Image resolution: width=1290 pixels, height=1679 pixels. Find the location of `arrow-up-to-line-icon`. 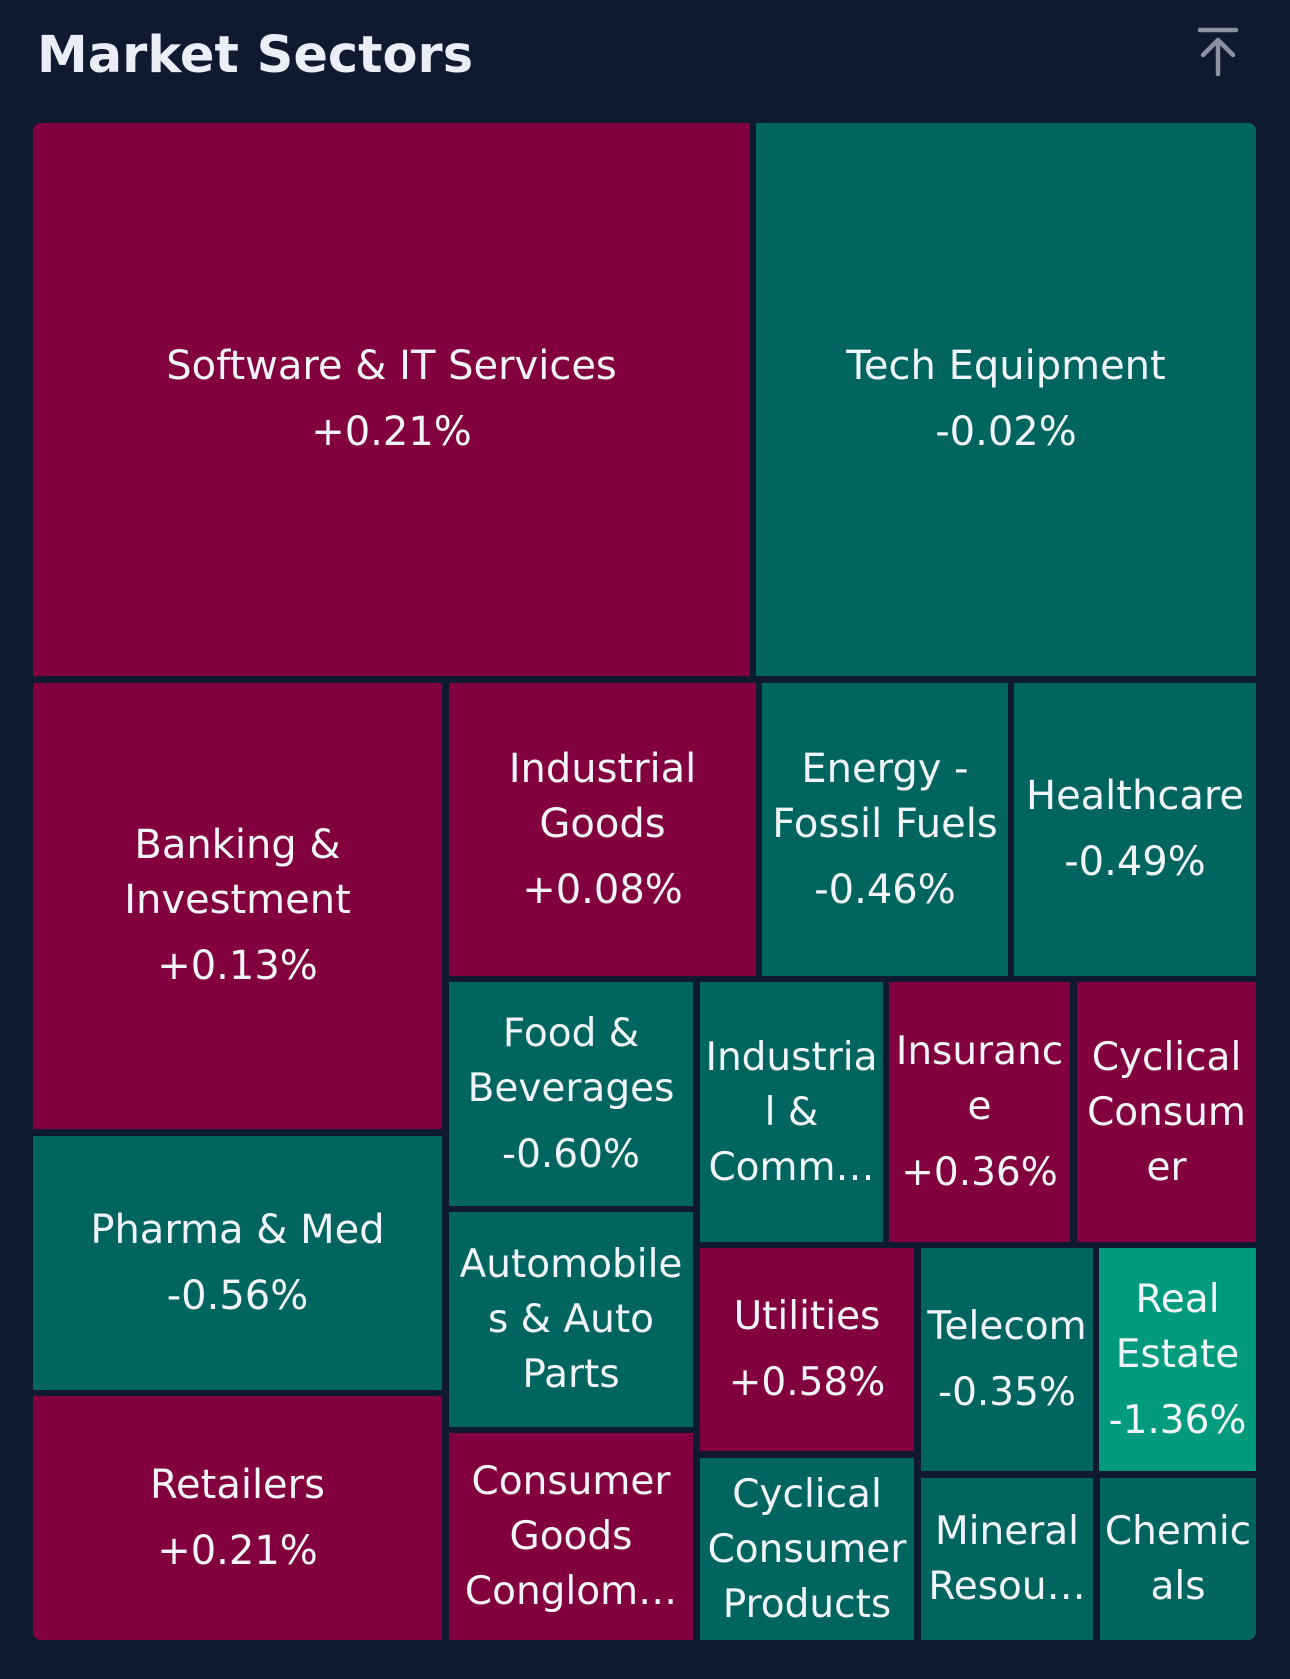

arrow-up-to-line-icon is located at coordinates (1218, 52).